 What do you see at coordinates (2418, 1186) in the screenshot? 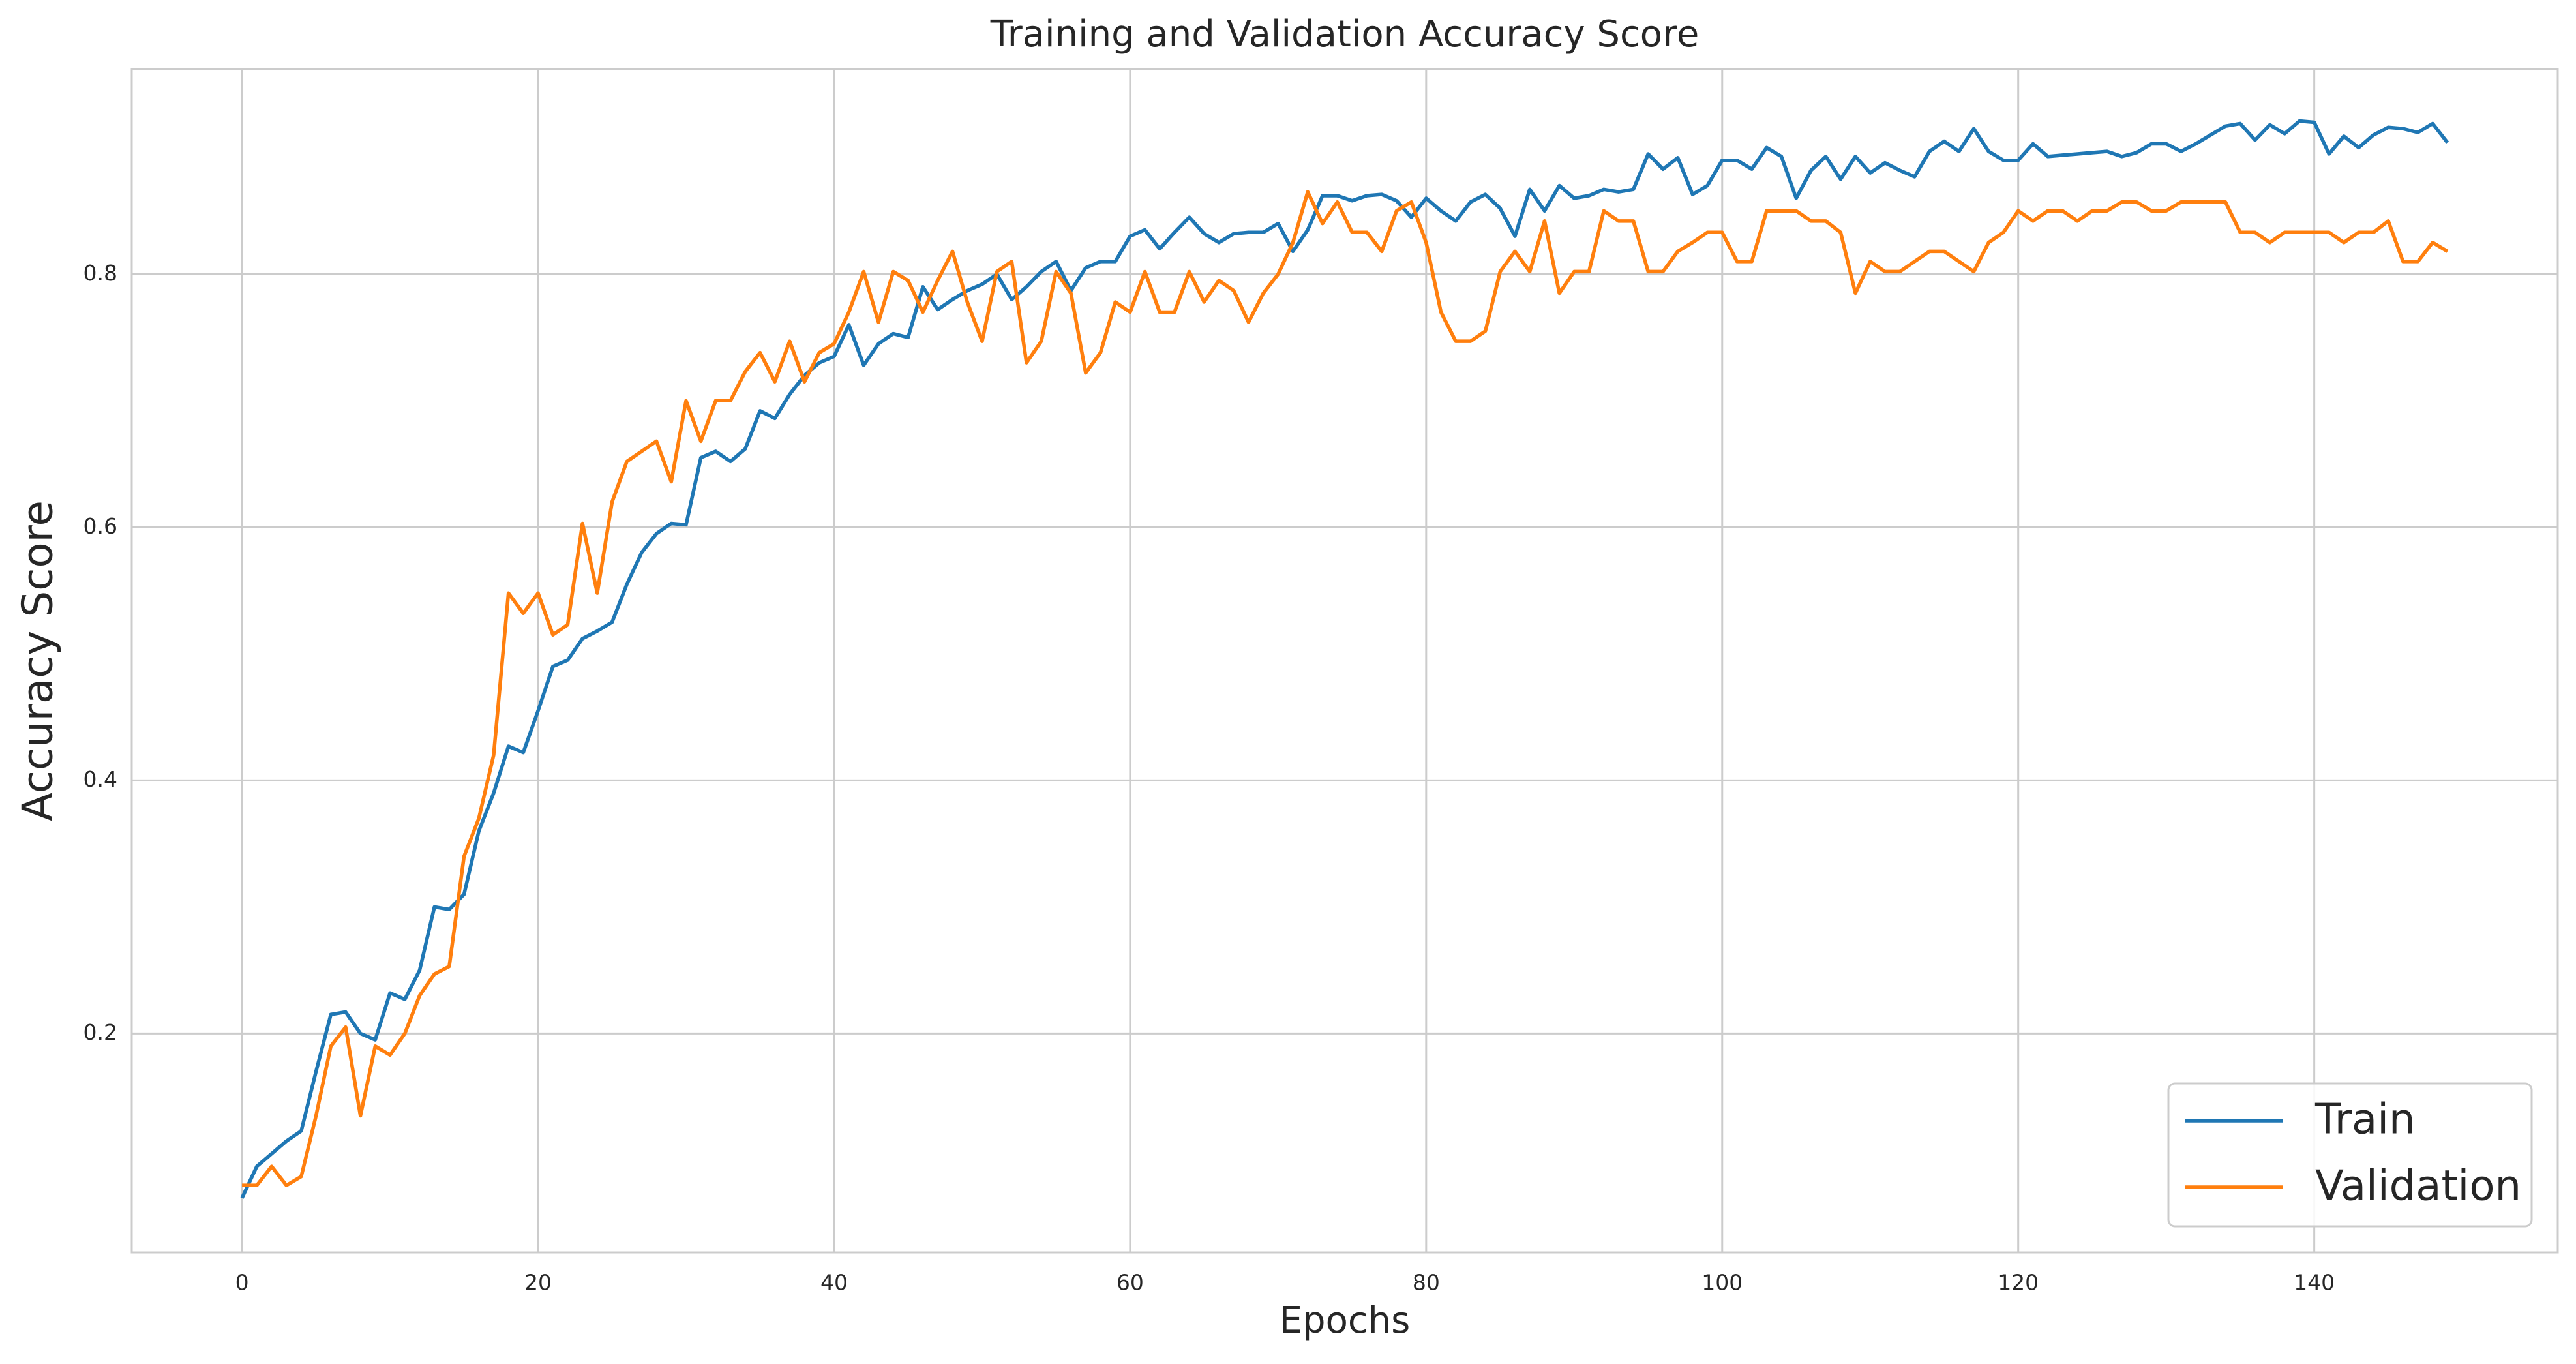
I see `legend-label: Validation` at bounding box center [2418, 1186].